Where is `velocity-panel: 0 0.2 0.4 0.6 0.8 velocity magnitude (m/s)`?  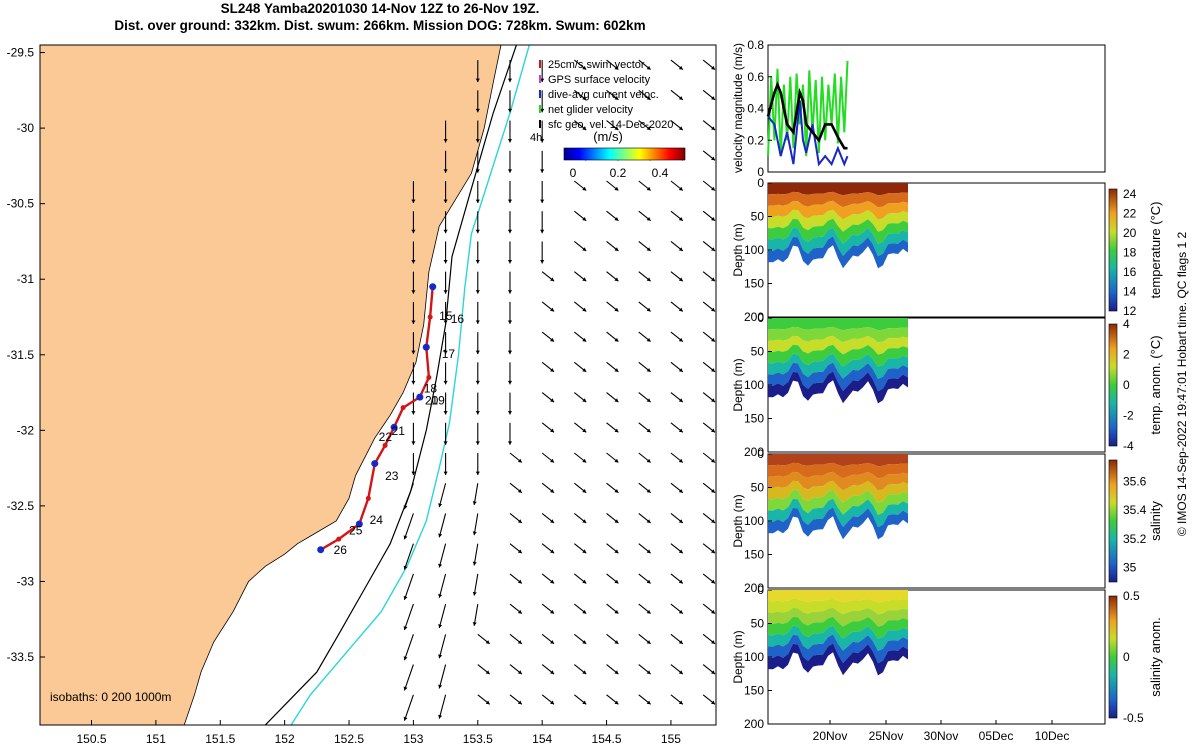 velocity-panel: 0 0.2 0.4 0.6 0.8 velocity magnitude (m/s) is located at coordinates (918, 108).